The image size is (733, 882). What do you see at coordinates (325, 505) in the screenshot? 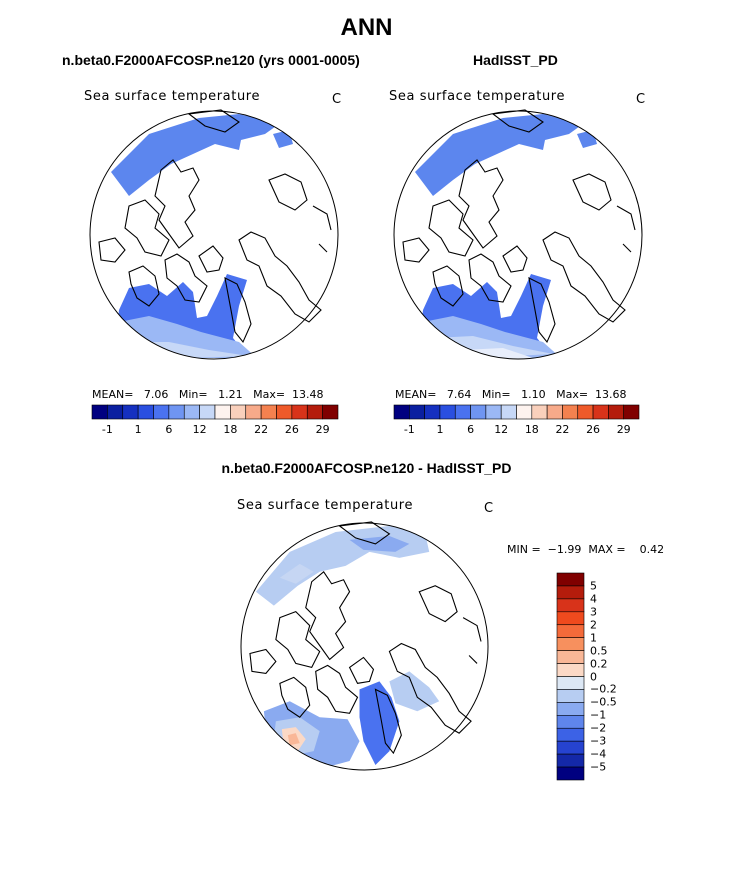
I see `panel-diff-variable: Sea surface temperature` at bounding box center [325, 505].